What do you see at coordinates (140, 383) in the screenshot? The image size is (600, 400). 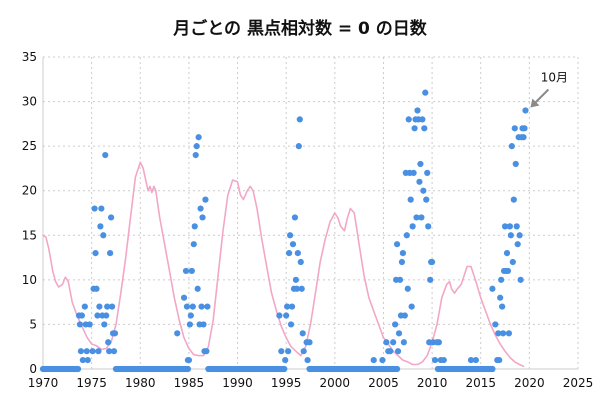 I see `x-tick-label: 1980` at bounding box center [140, 383].